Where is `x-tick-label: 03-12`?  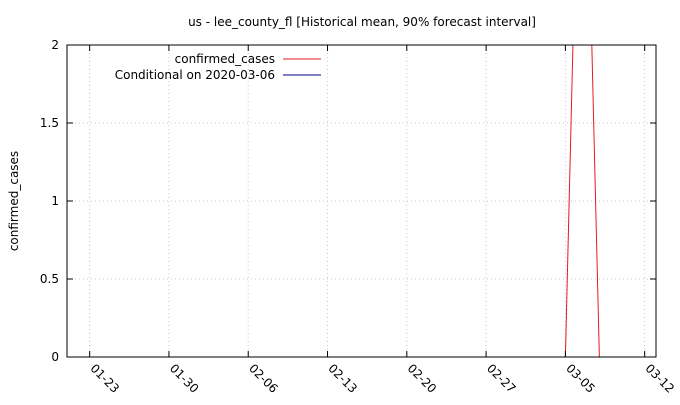
x-tick-label: 03-12 is located at coordinates (660, 378).